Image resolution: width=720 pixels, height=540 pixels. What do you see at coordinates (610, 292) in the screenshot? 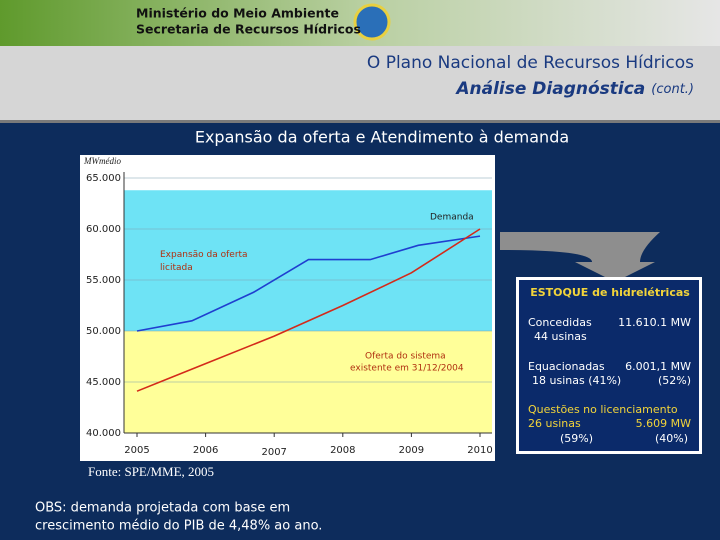
I see `stock-title: ESTOQUE de hidrelétricas` at bounding box center [610, 292].